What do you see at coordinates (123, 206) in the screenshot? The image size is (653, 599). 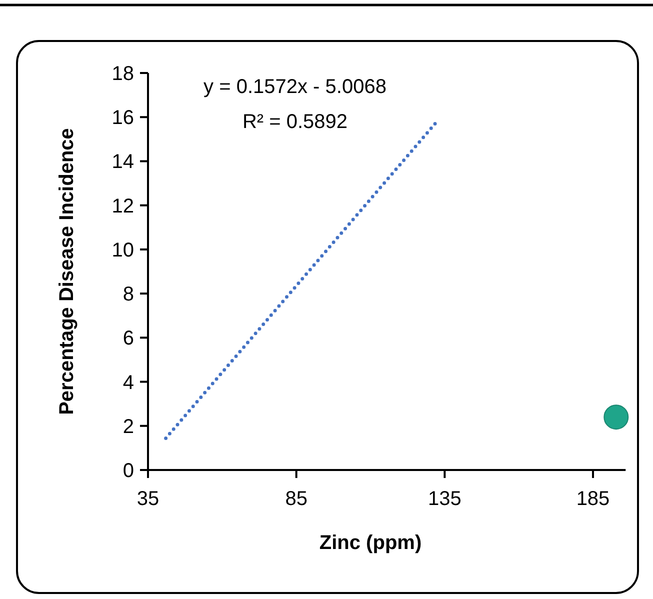 I see `y-tick-label: 12` at bounding box center [123, 206].